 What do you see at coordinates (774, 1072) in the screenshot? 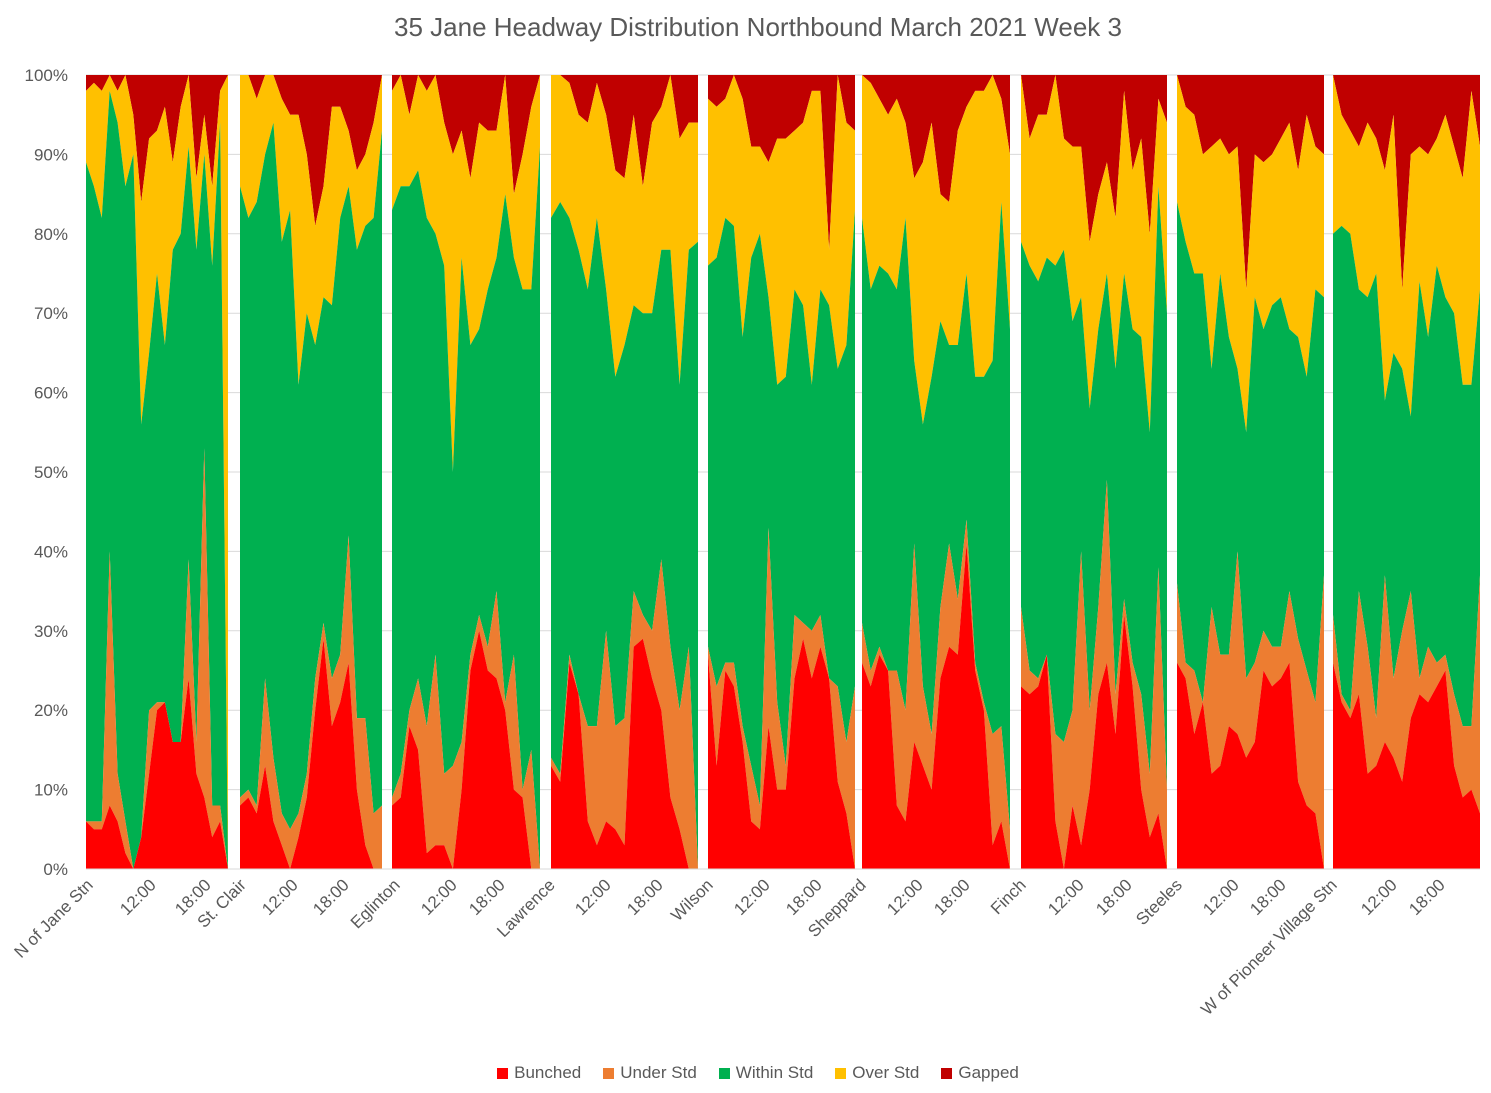
I see `legend-label-within-std: Within Std` at bounding box center [774, 1072].